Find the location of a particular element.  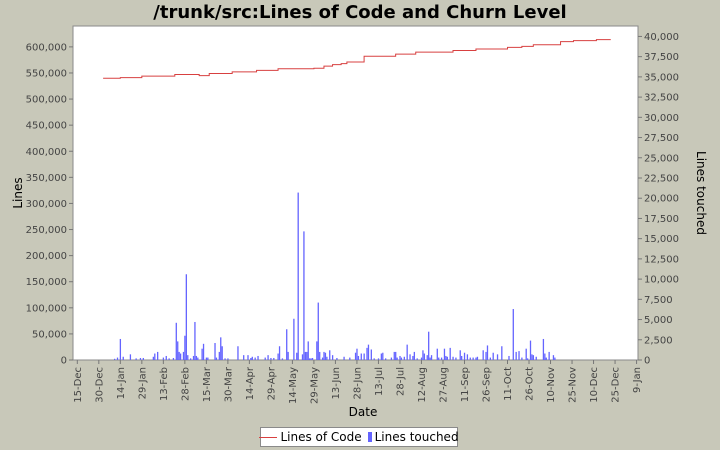

y-left-tick-label: 200,000 is located at coordinates (46, 256).